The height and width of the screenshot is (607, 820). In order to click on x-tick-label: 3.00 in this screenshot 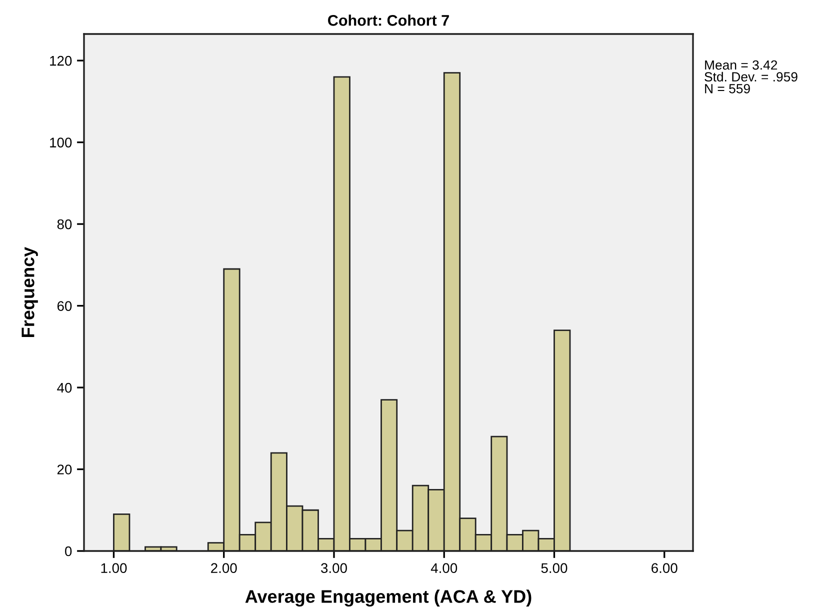, I will do `click(334, 568)`.